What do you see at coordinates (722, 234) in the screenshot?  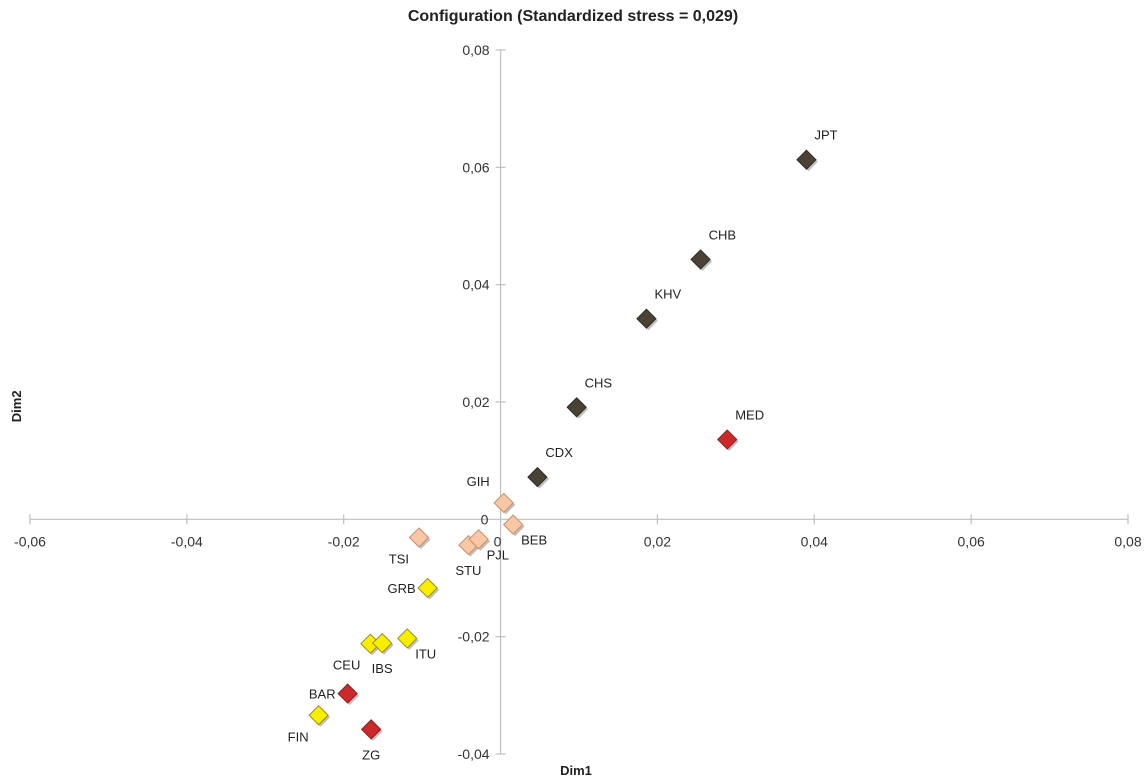 I see `point-label-chb: CHB` at bounding box center [722, 234].